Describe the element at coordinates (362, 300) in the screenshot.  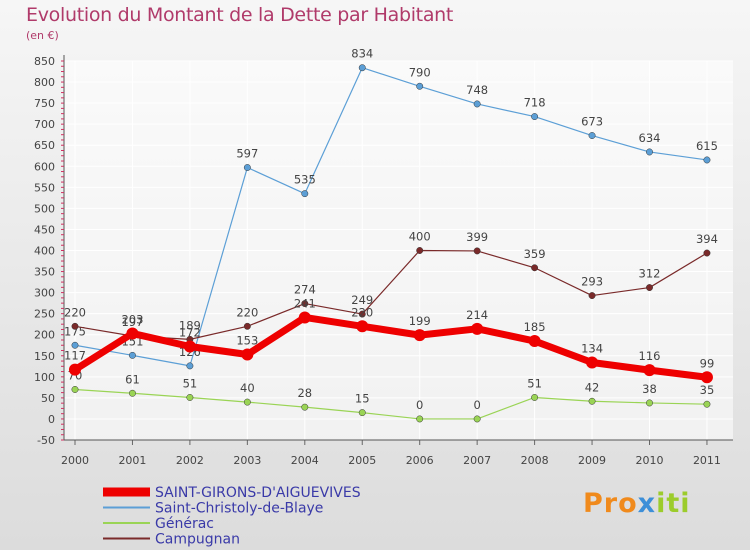
I see `data-label: 249` at that location.